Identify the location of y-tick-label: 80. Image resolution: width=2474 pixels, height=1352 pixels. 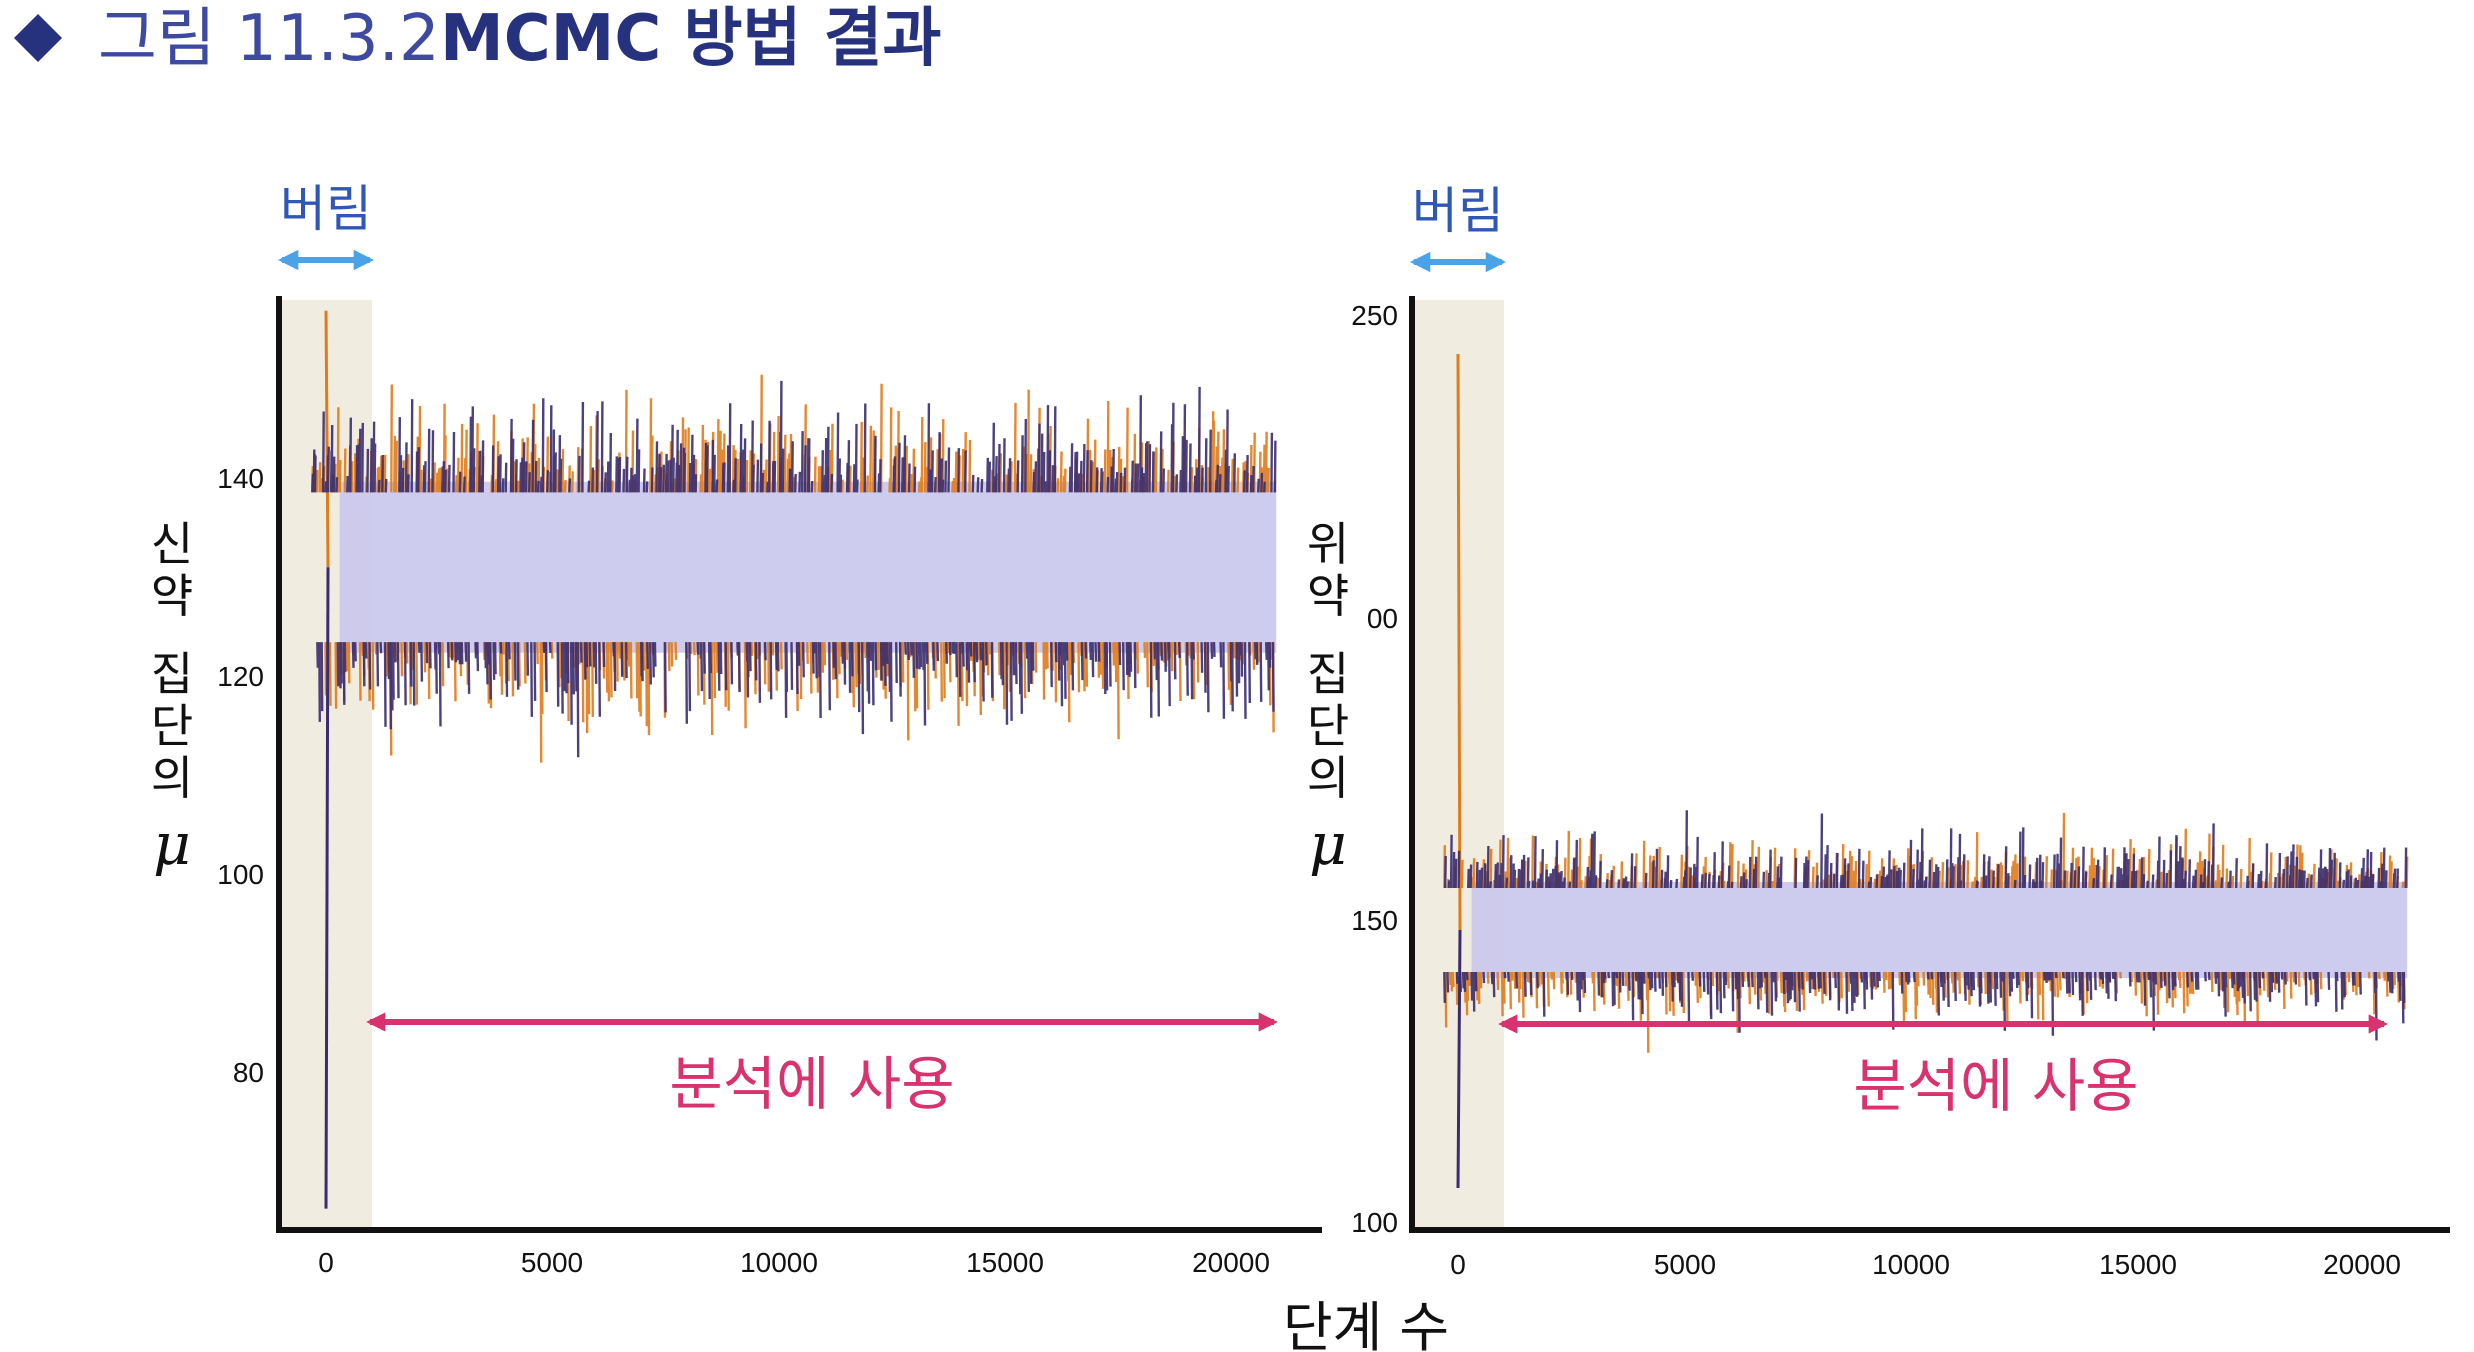
(248, 1072).